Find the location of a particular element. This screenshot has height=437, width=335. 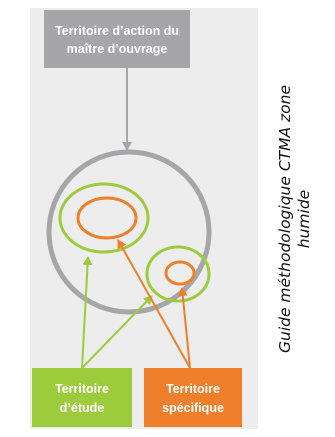

side-caption: Guide méthodologique CTMA zone humide is located at coordinates (295, 218).